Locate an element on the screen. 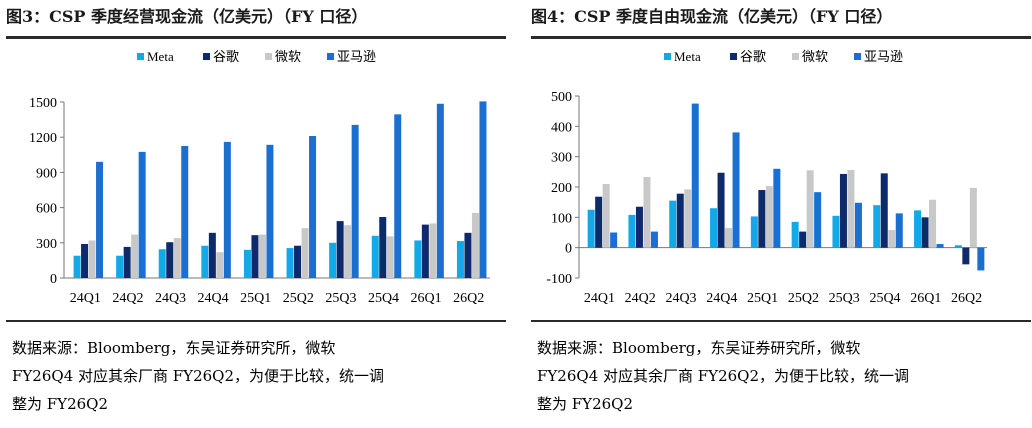 Image resolution: width=1032 pixels, height=428 pixels. y-tick-label: 400 is located at coordinates (561, 127).